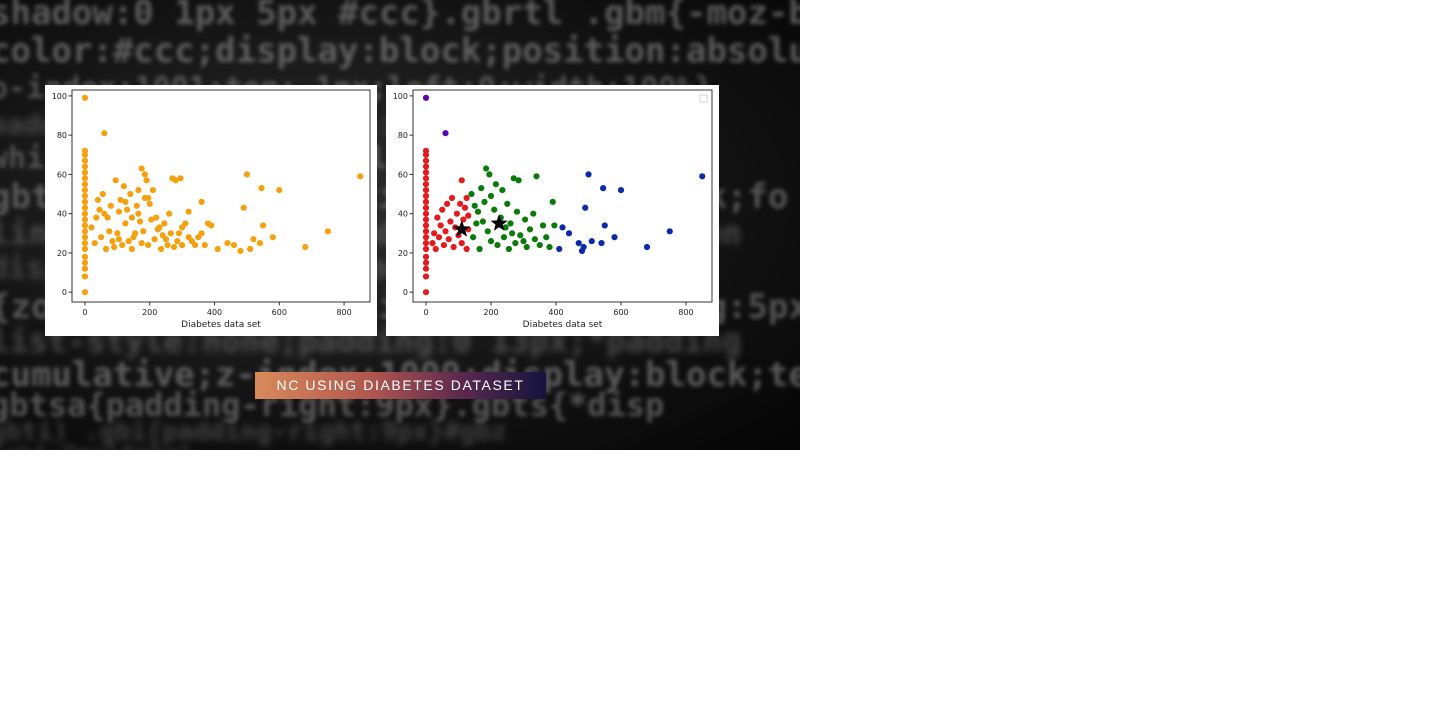 This screenshot has width=1438, height=715. I want to click on code-line: color:#ccc;display:block;position:absolu, so click(400, 51).